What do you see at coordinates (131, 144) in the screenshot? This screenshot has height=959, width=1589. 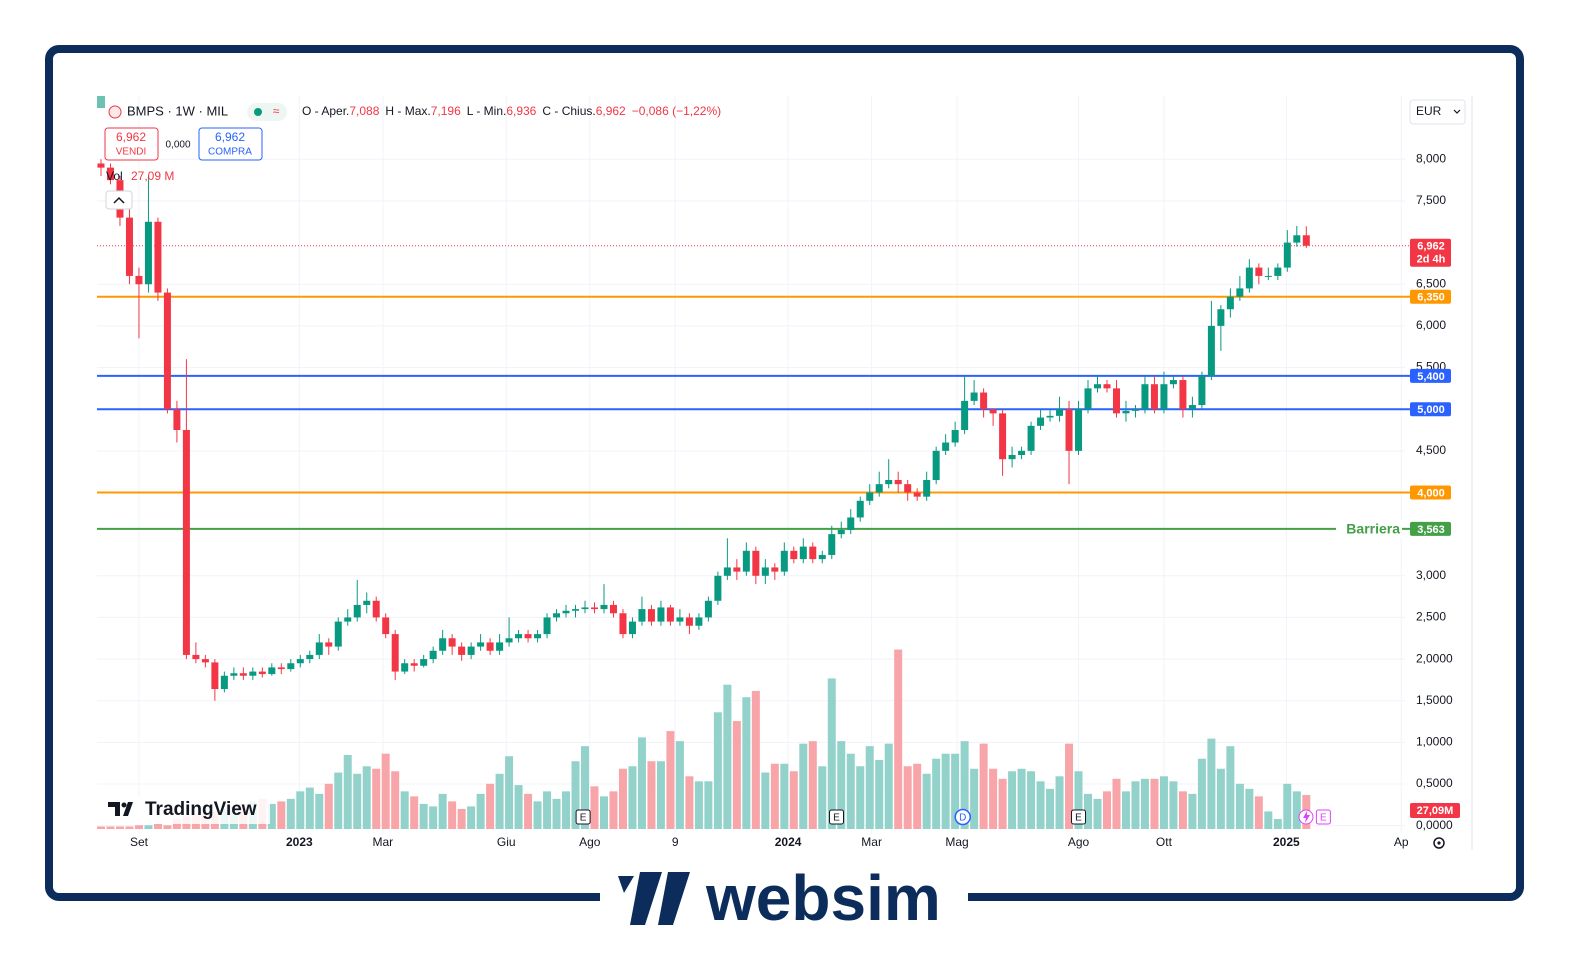 I see `sell-button` at bounding box center [131, 144].